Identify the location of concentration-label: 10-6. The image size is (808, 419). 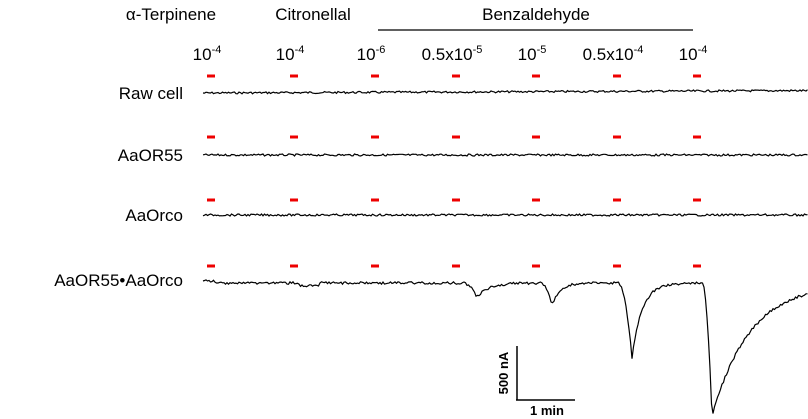
(371, 54).